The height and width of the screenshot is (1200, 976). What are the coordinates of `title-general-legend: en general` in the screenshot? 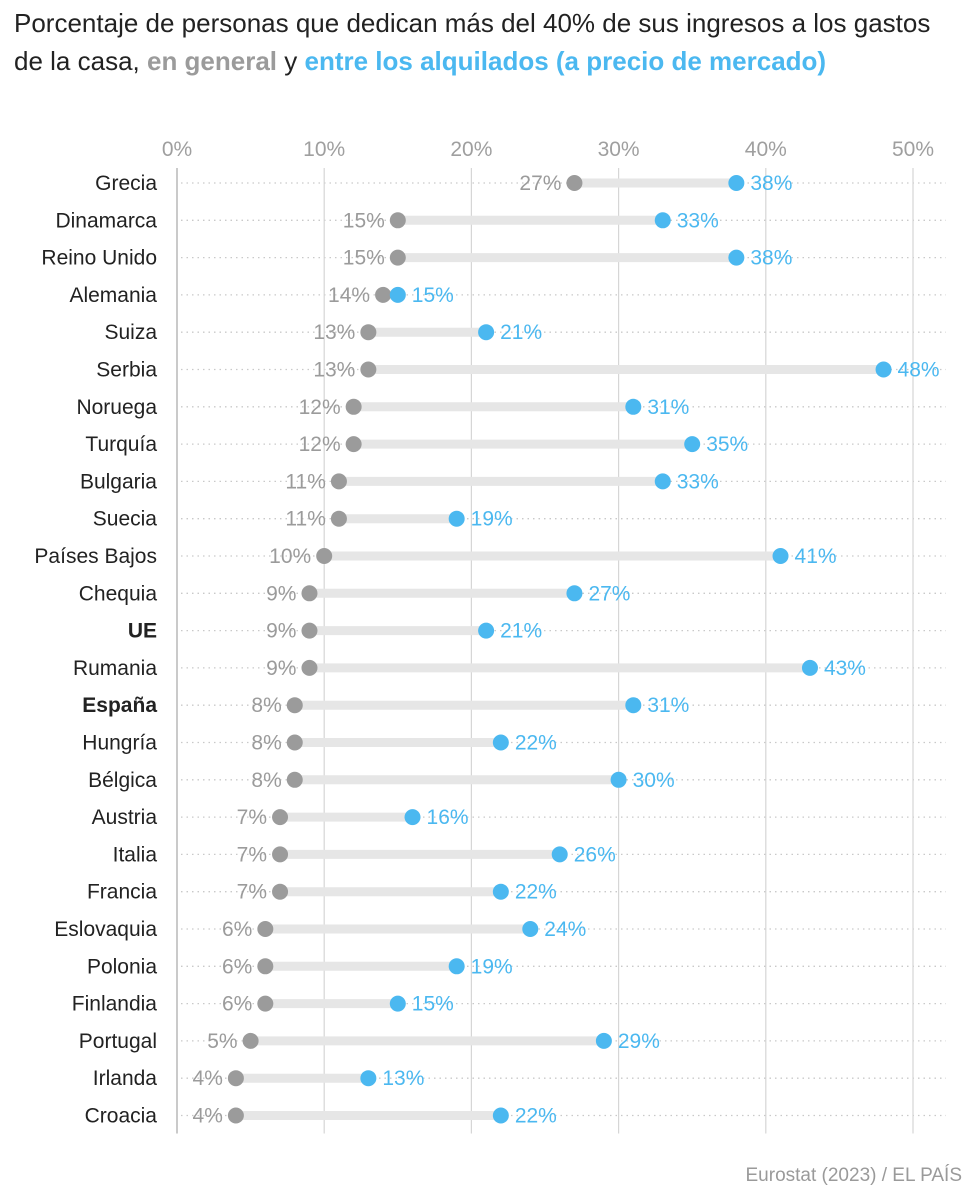 It's located at (212, 61).